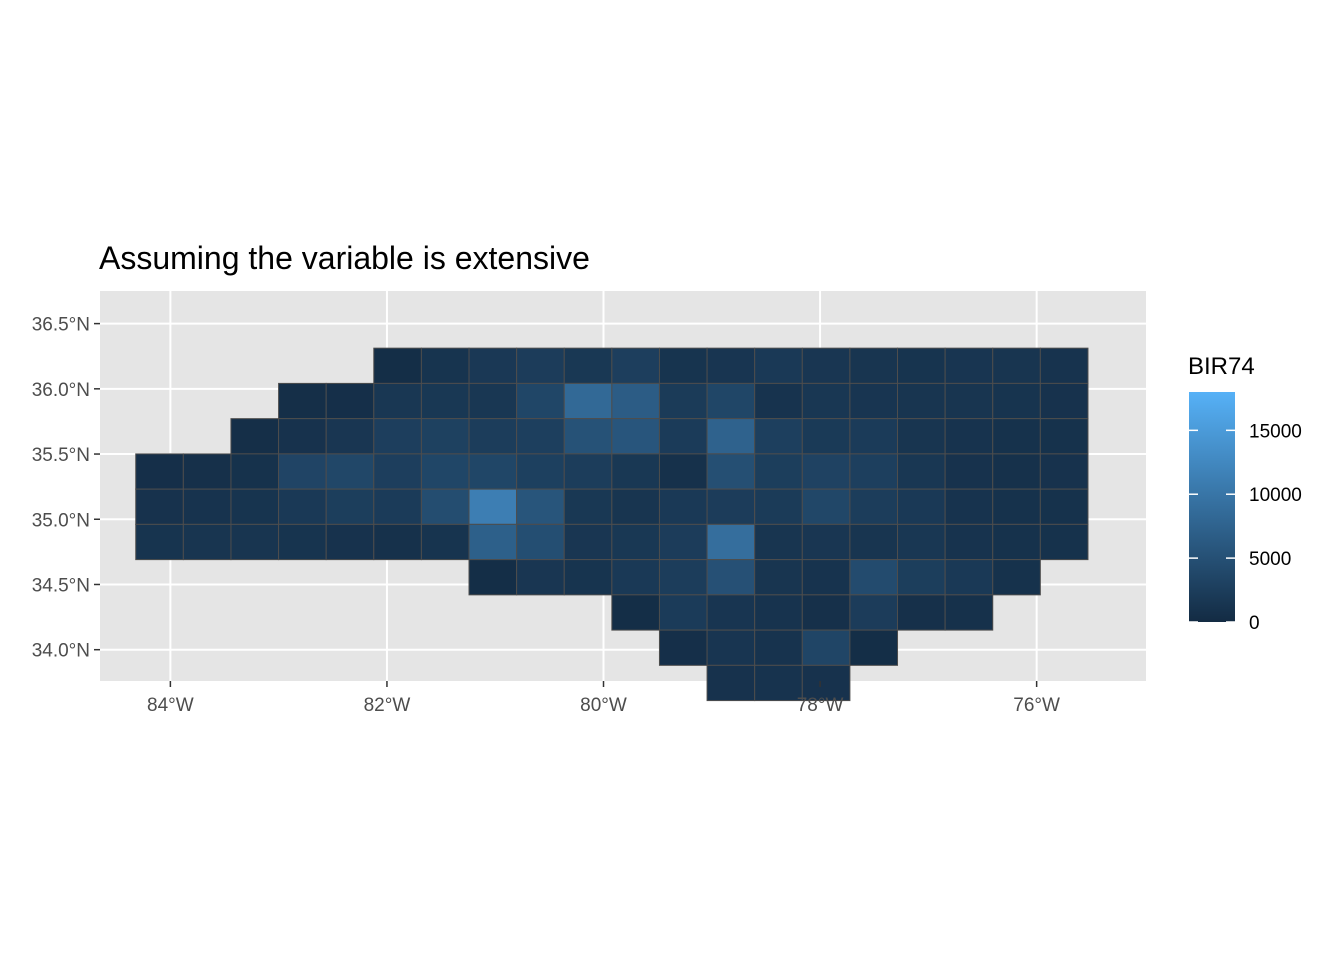 This screenshot has width=1344, height=960. I want to click on legend-label: 10000, so click(1275, 495).